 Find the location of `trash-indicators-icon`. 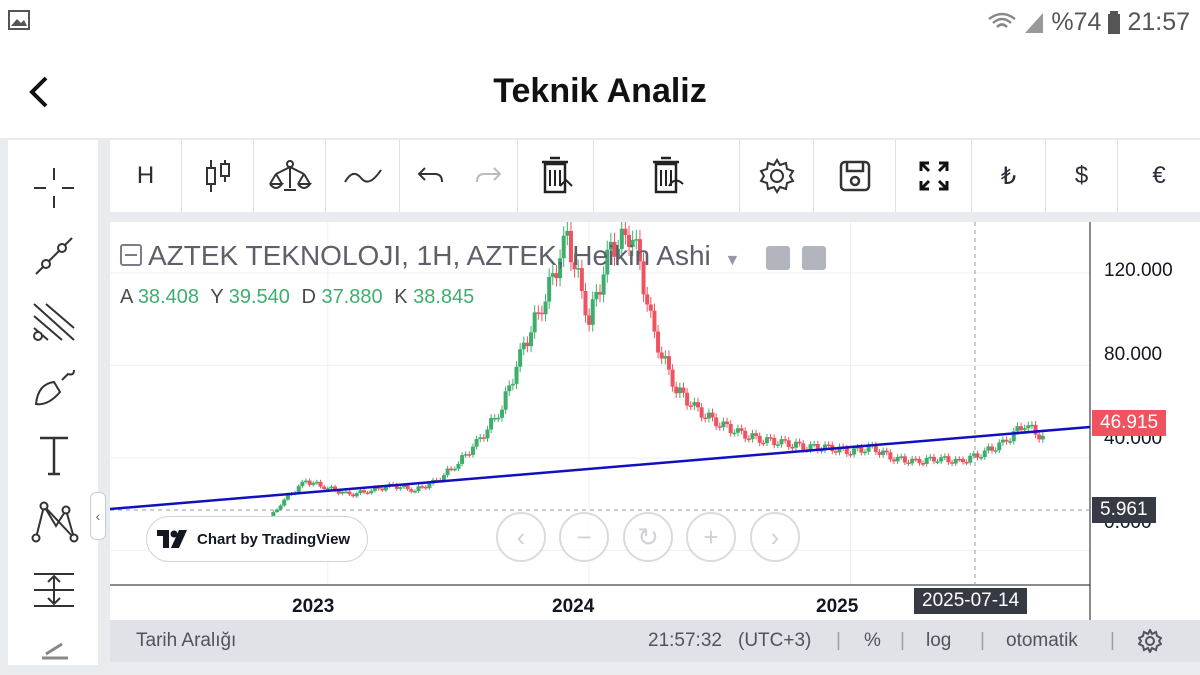

trash-indicators-icon is located at coordinates (668, 175).